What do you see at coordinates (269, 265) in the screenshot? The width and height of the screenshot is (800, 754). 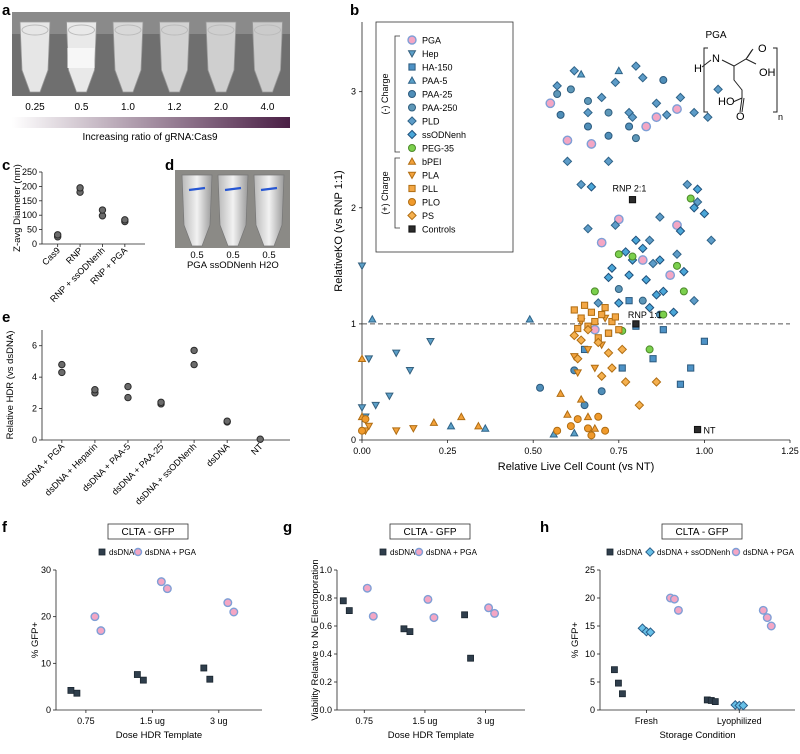 I see `tube-label-name: H2O` at bounding box center [269, 265].